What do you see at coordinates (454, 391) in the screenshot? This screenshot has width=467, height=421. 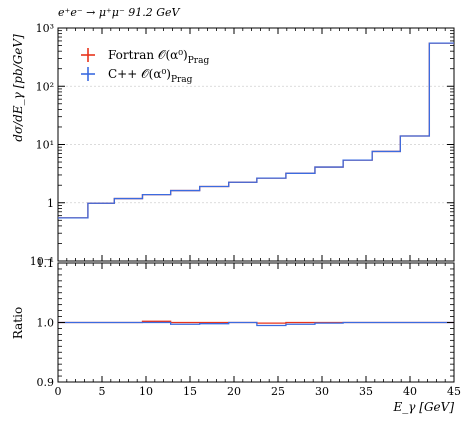 I see `x-tick-label: 45` at bounding box center [454, 391].